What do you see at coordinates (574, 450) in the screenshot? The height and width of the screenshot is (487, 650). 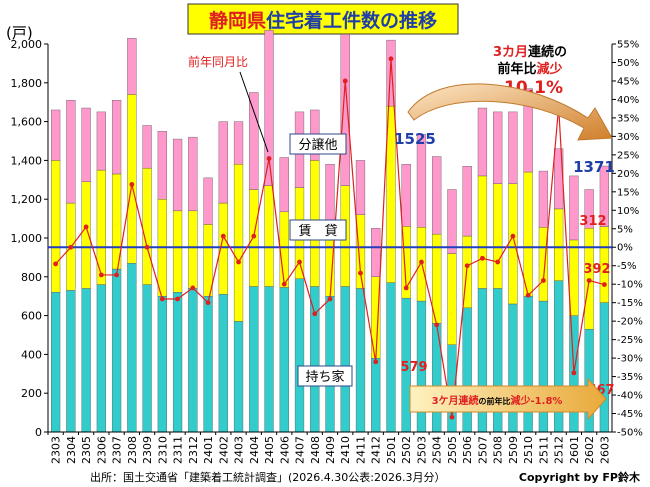 I see `x-tick-label: 2601` at bounding box center [574, 450].